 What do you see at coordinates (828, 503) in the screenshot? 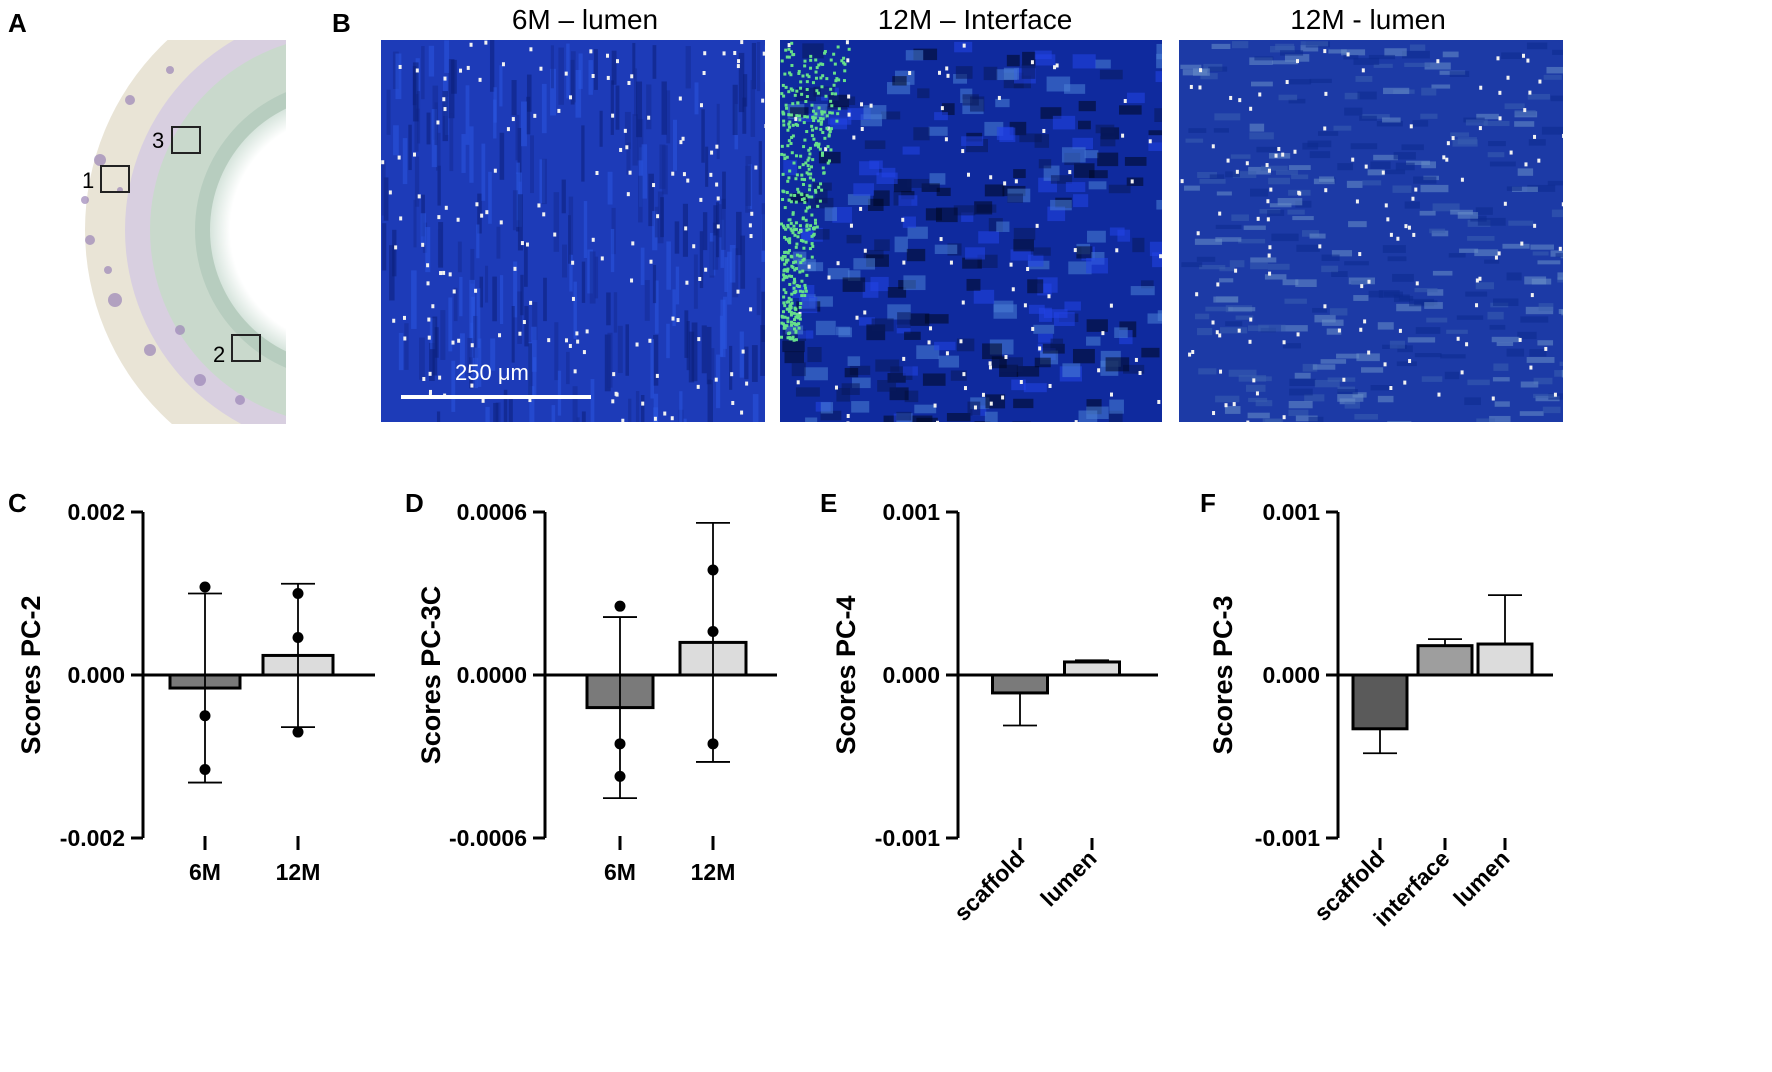
I see `panel-letter-e: E` at bounding box center [828, 503].